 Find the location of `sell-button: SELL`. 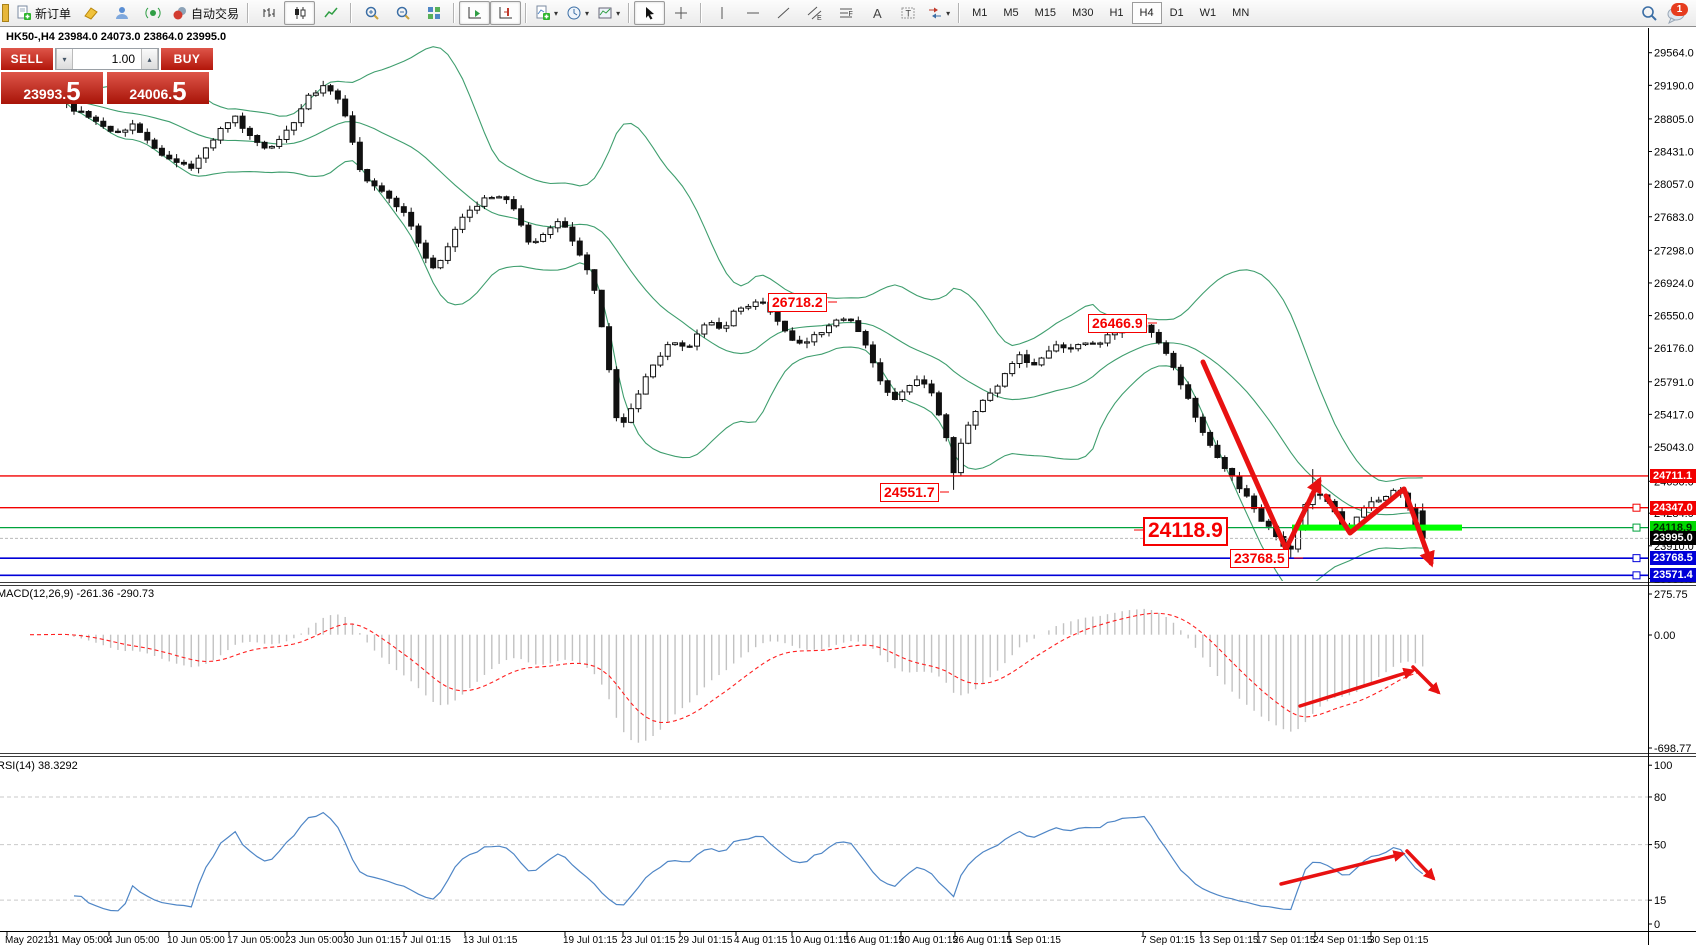

sell-button: SELL is located at coordinates (27, 59).